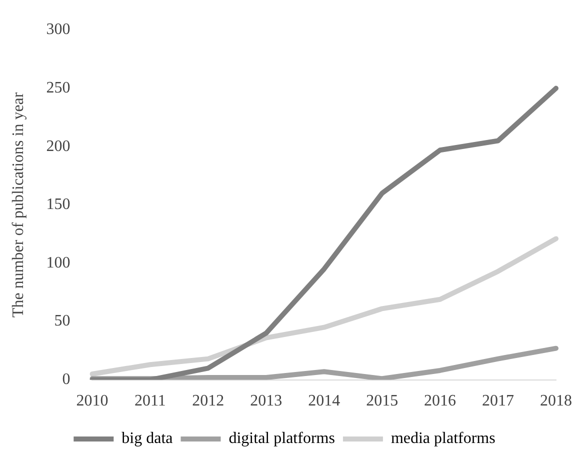  What do you see at coordinates (440, 401) in the screenshot?
I see `x-tick-label: 2016` at bounding box center [440, 401].